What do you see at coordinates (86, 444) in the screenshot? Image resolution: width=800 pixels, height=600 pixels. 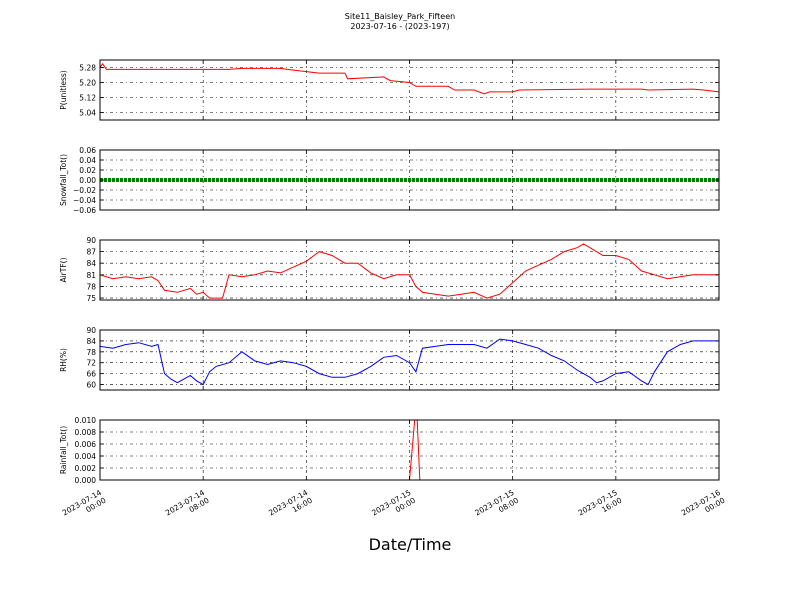 I see `y-tick-label: 0.006` at bounding box center [86, 444].